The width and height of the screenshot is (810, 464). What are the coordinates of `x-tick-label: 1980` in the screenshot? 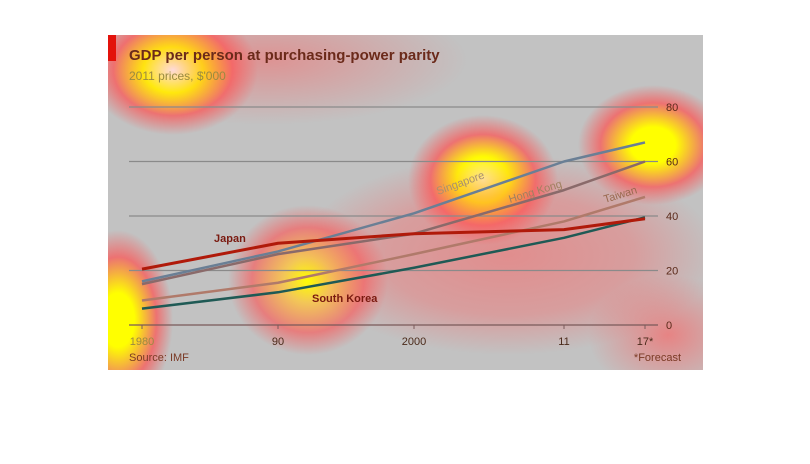 It's located at (142, 342).